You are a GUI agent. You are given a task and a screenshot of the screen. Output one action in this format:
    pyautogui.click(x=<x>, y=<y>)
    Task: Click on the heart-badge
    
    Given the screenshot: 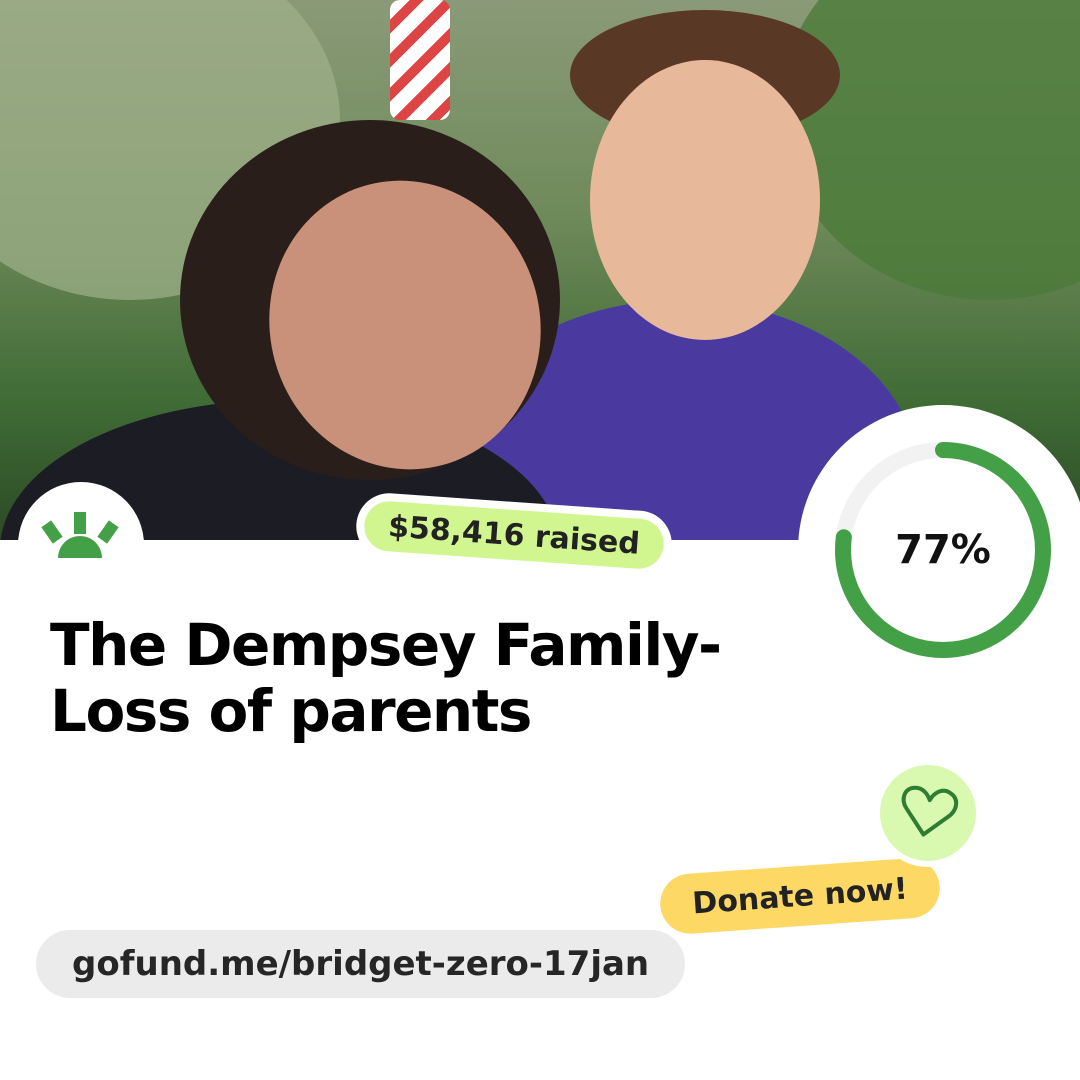 What is the action you would take?
    pyautogui.click(x=928, y=813)
    